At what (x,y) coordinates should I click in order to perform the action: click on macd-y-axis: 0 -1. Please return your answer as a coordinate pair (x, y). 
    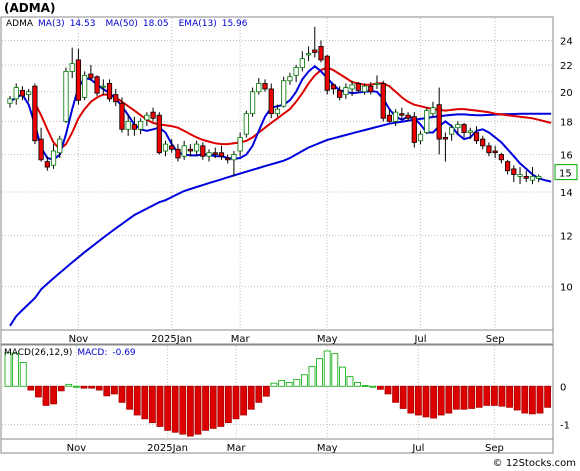
    Looking at the image, I should click on (565, 406).